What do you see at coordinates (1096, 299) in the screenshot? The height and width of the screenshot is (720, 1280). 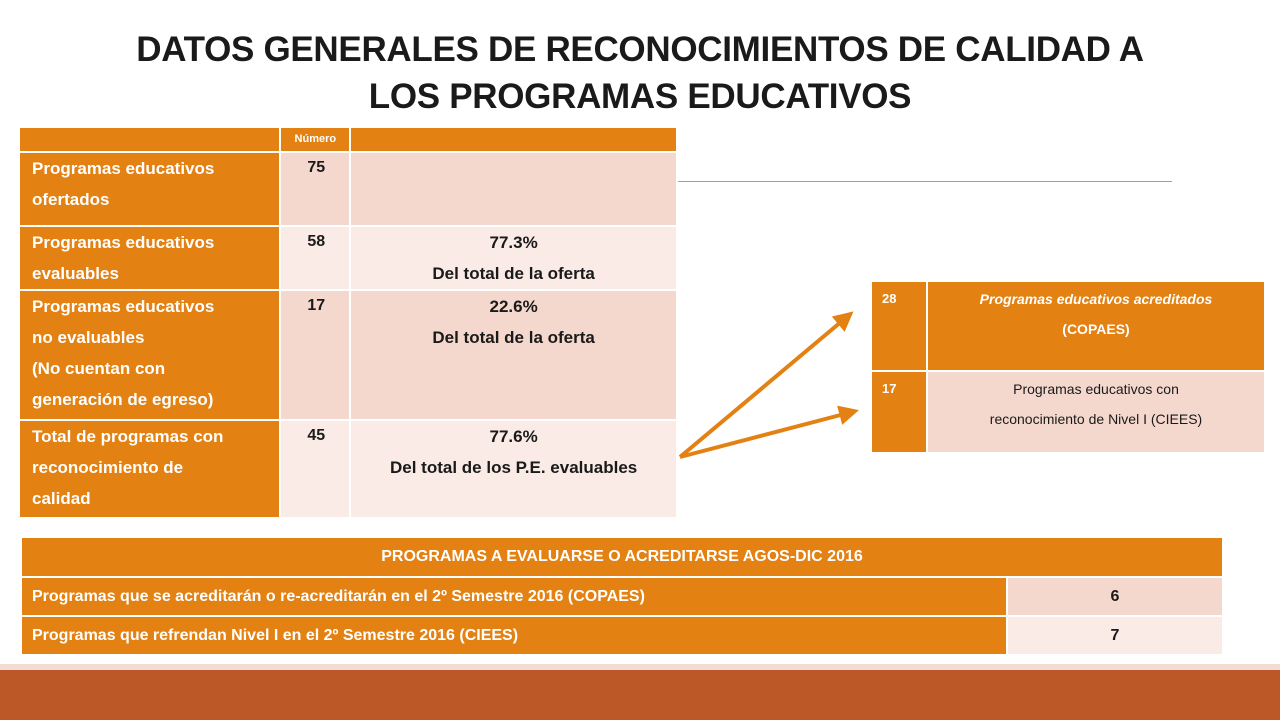 I see `accredited-text-line-1: Programas educativos acreditados` at bounding box center [1096, 299].